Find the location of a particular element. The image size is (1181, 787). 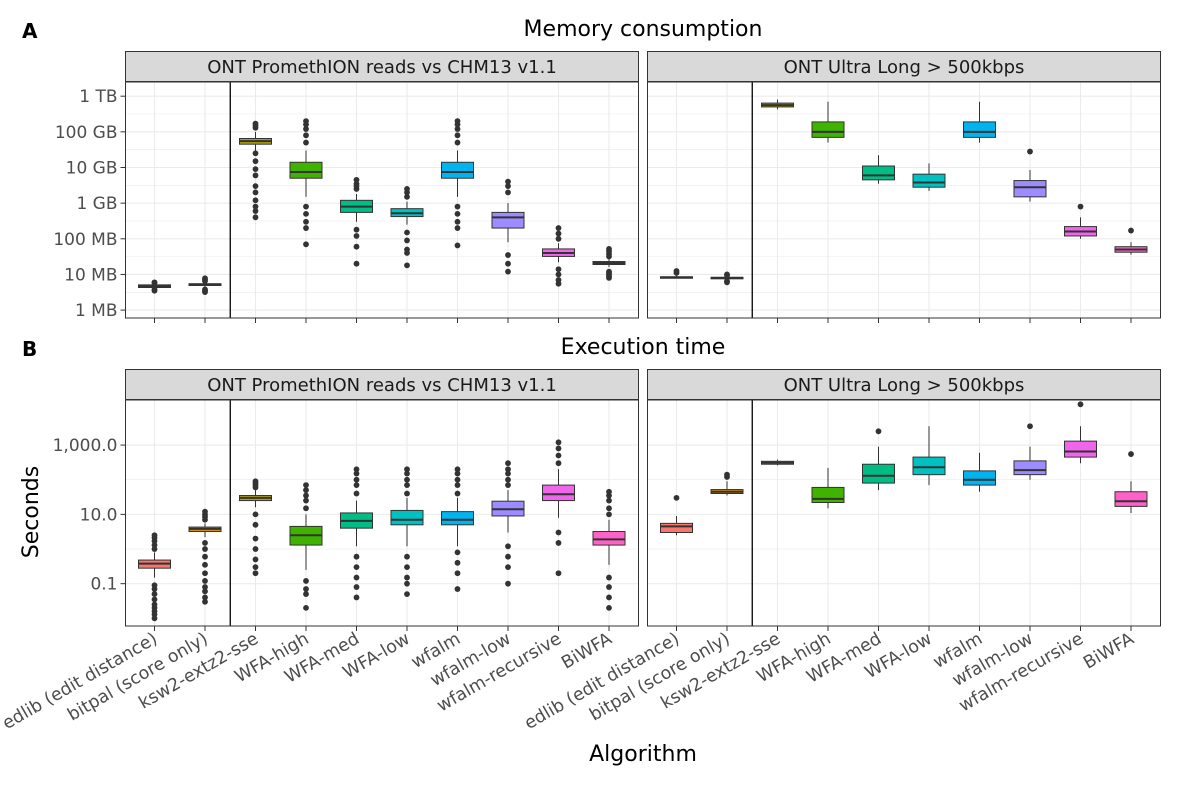

box-ksw2-extz2-sse is located at coordinates (777, 104).